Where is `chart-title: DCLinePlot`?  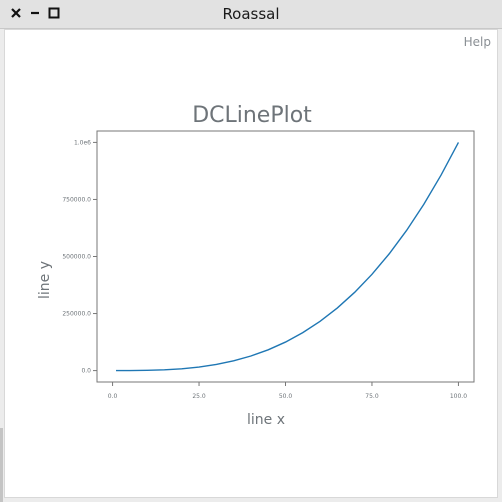
chart-title: DCLinePlot is located at coordinates (252, 115).